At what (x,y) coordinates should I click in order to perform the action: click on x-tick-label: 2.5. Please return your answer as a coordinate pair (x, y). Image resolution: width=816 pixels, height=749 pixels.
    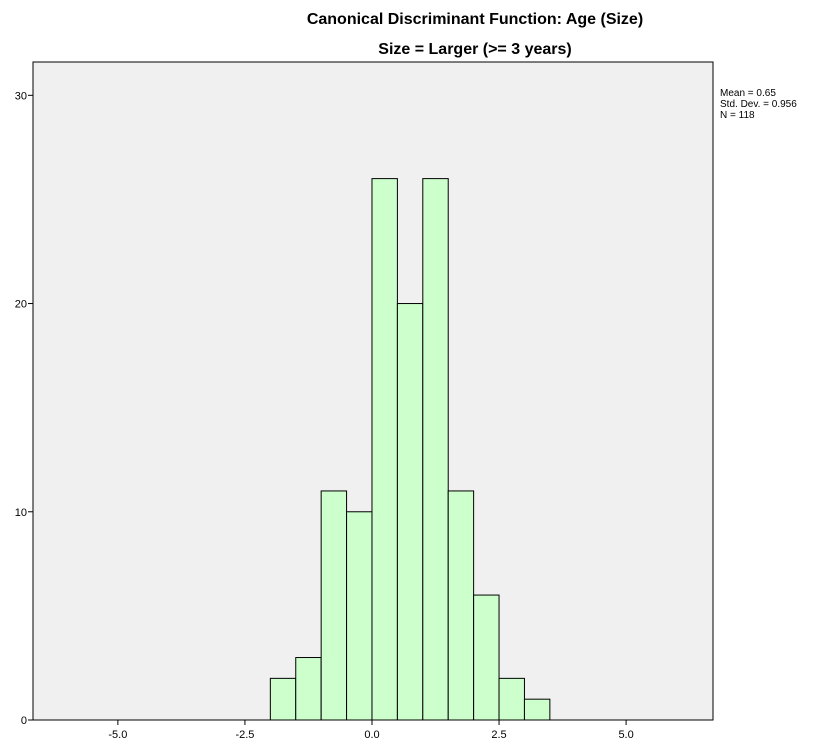
    Looking at the image, I should click on (498, 735).